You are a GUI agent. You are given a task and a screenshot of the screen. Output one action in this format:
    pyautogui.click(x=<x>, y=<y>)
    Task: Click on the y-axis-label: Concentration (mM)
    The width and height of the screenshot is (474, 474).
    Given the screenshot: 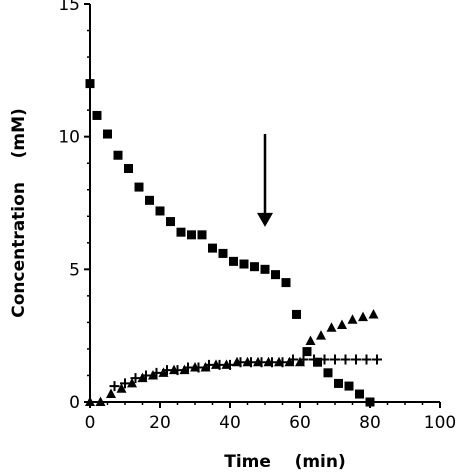 What is the action you would take?
    pyautogui.click(x=19, y=213)
    